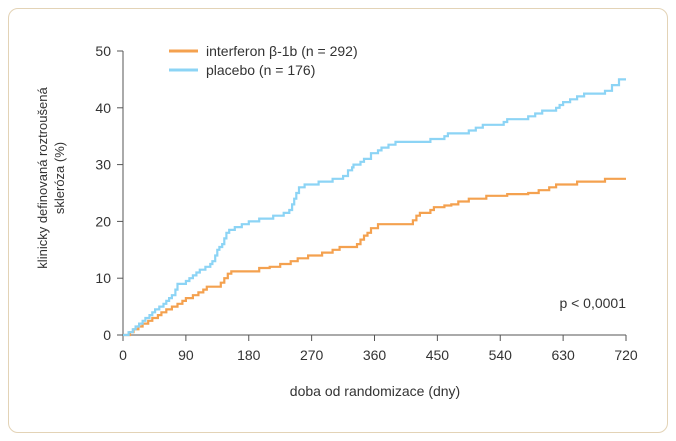 Image resolution: width=676 pixels, height=441 pixels. I want to click on y-tick-label: 10, so click(103, 278).